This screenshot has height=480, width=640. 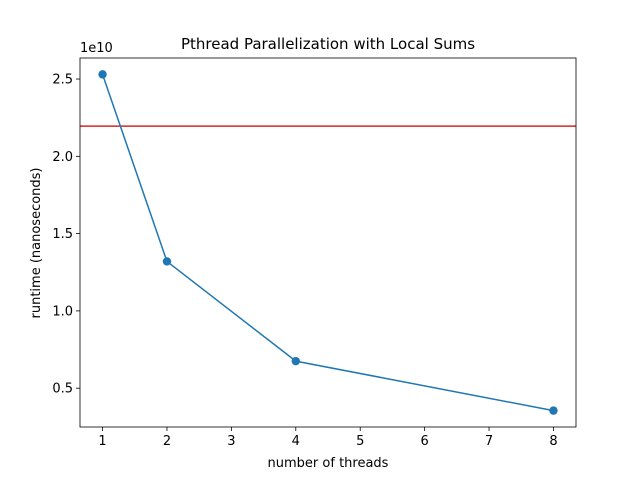 I want to click on x-tick-label: 7, so click(x=489, y=441).